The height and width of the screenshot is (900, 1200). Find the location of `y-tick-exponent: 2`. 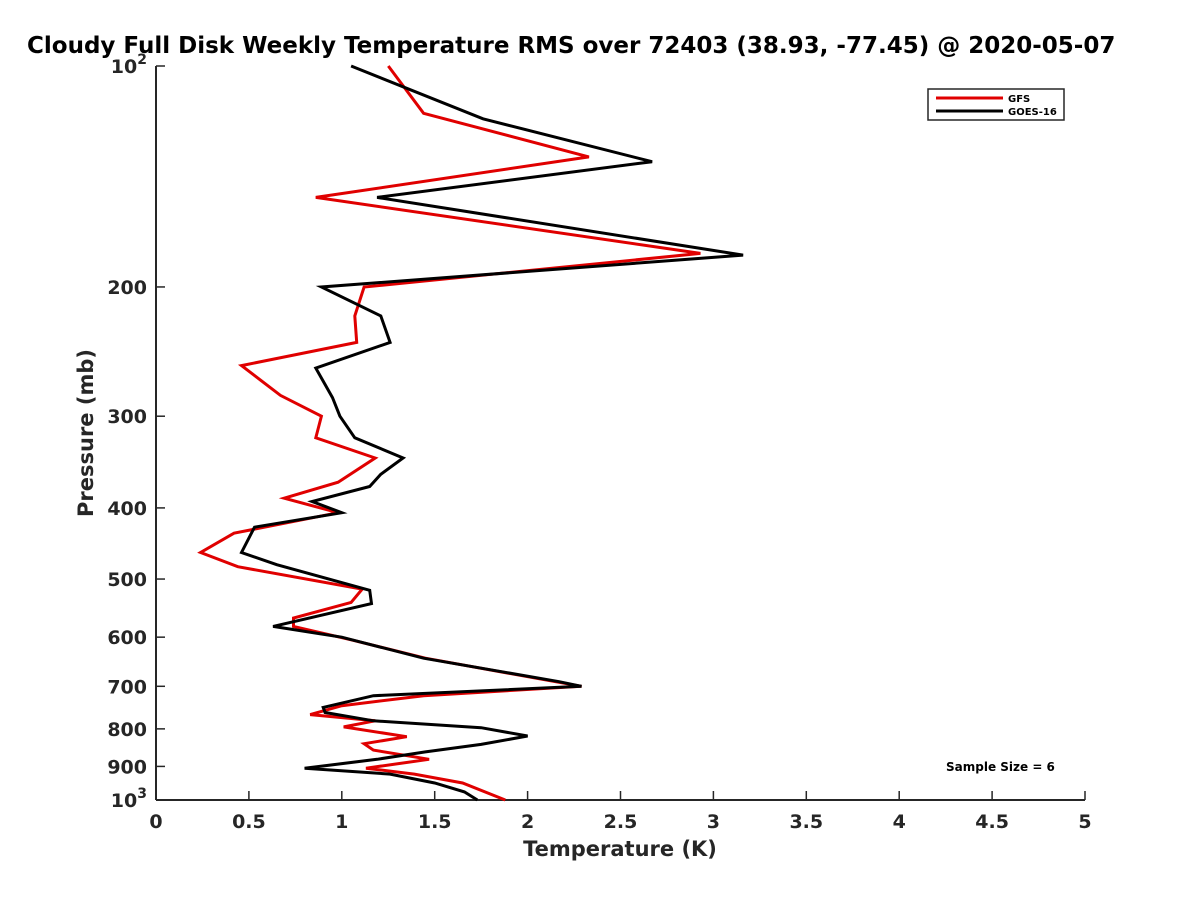

y-tick-exponent: 2 is located at coordinates (142, 60).